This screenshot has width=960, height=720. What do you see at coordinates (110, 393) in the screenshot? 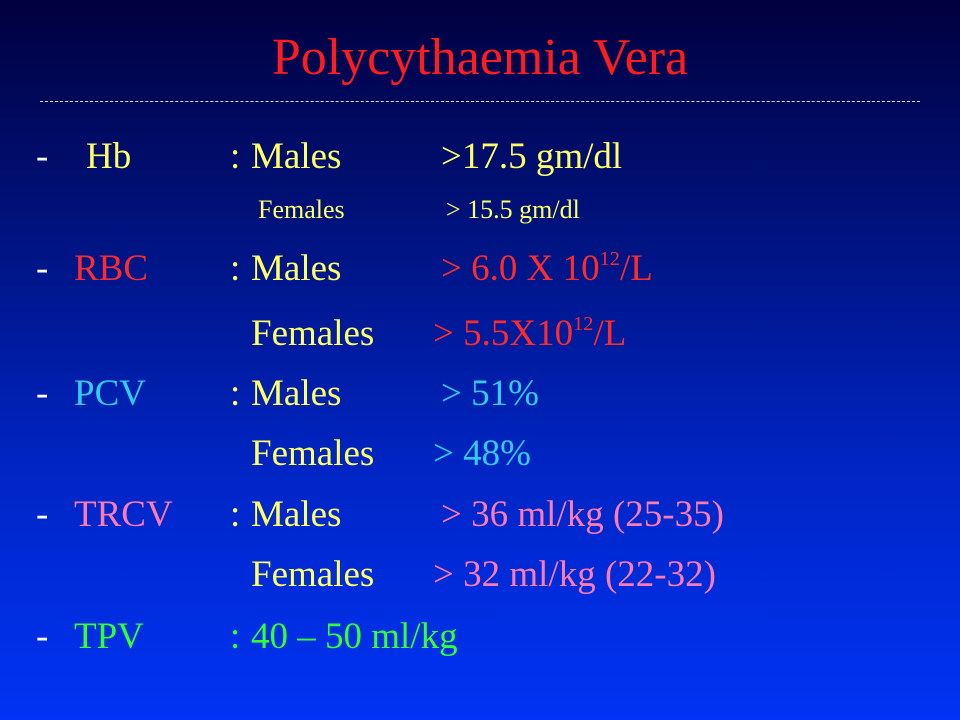
I see `param-pcv: PCV` at bounding box center [110, 393].